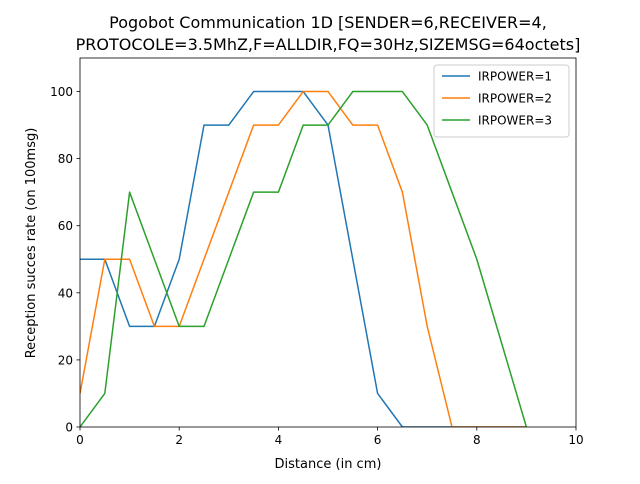  Describe the element at coordinates (515, 77) in the screenshot. I see `legend-label-1: IRPOWER=1` at that location.